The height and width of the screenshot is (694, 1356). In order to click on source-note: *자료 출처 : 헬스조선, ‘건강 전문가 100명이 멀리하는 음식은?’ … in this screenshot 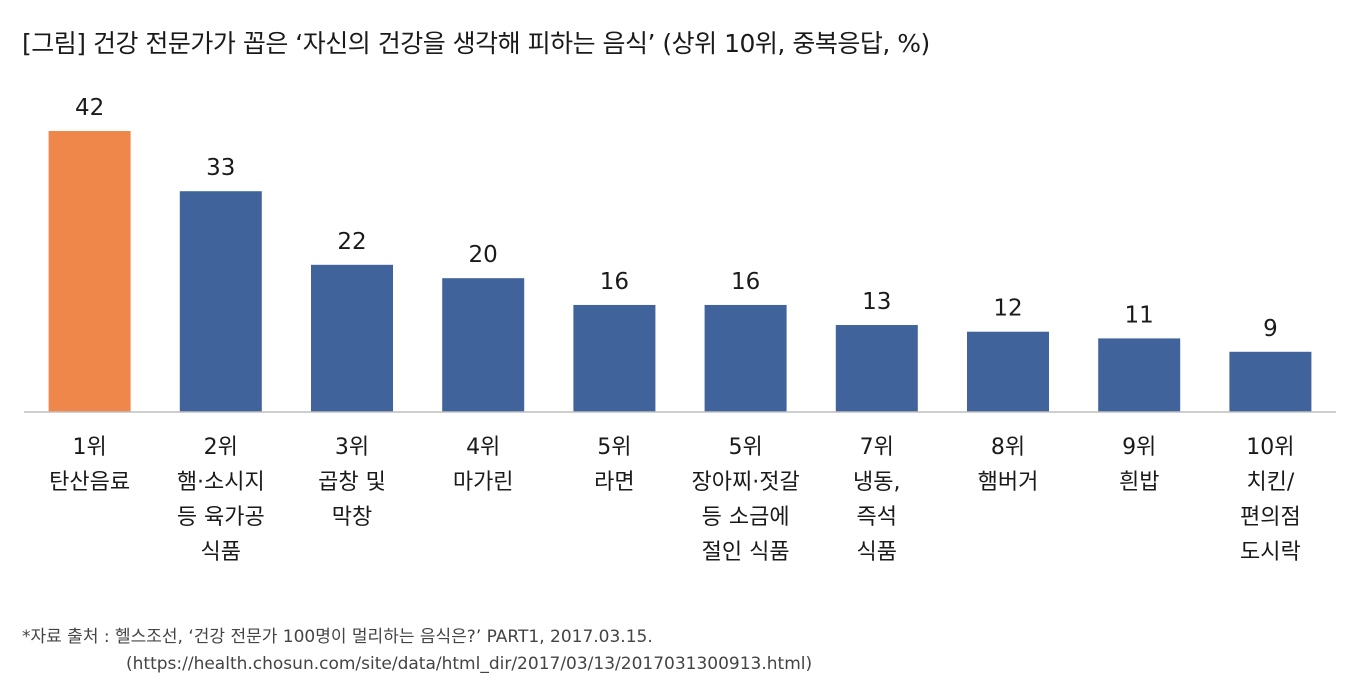, I will do `click(417, 651)`.